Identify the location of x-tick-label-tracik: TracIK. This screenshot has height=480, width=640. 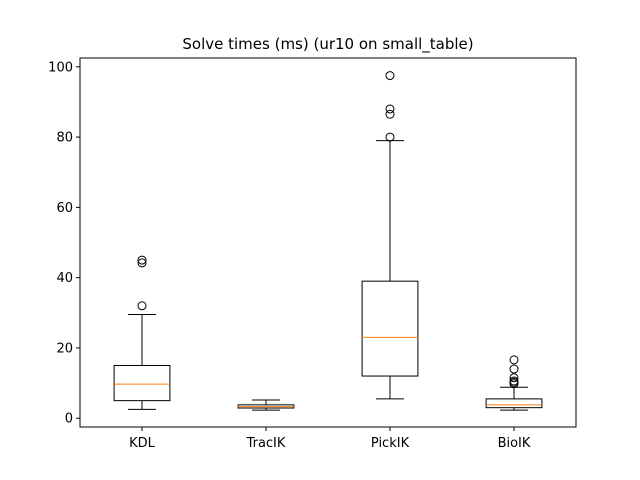
(266, 443).